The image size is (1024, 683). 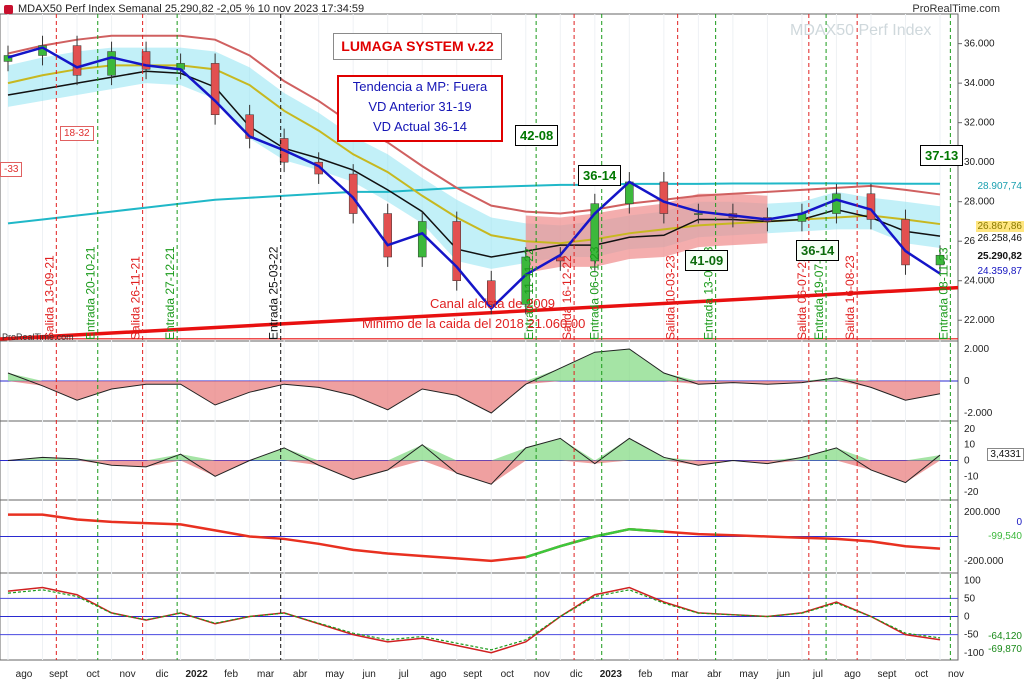 I want to click on vd-current-line: VD Actual 36-14, so click(x=420, y=126).